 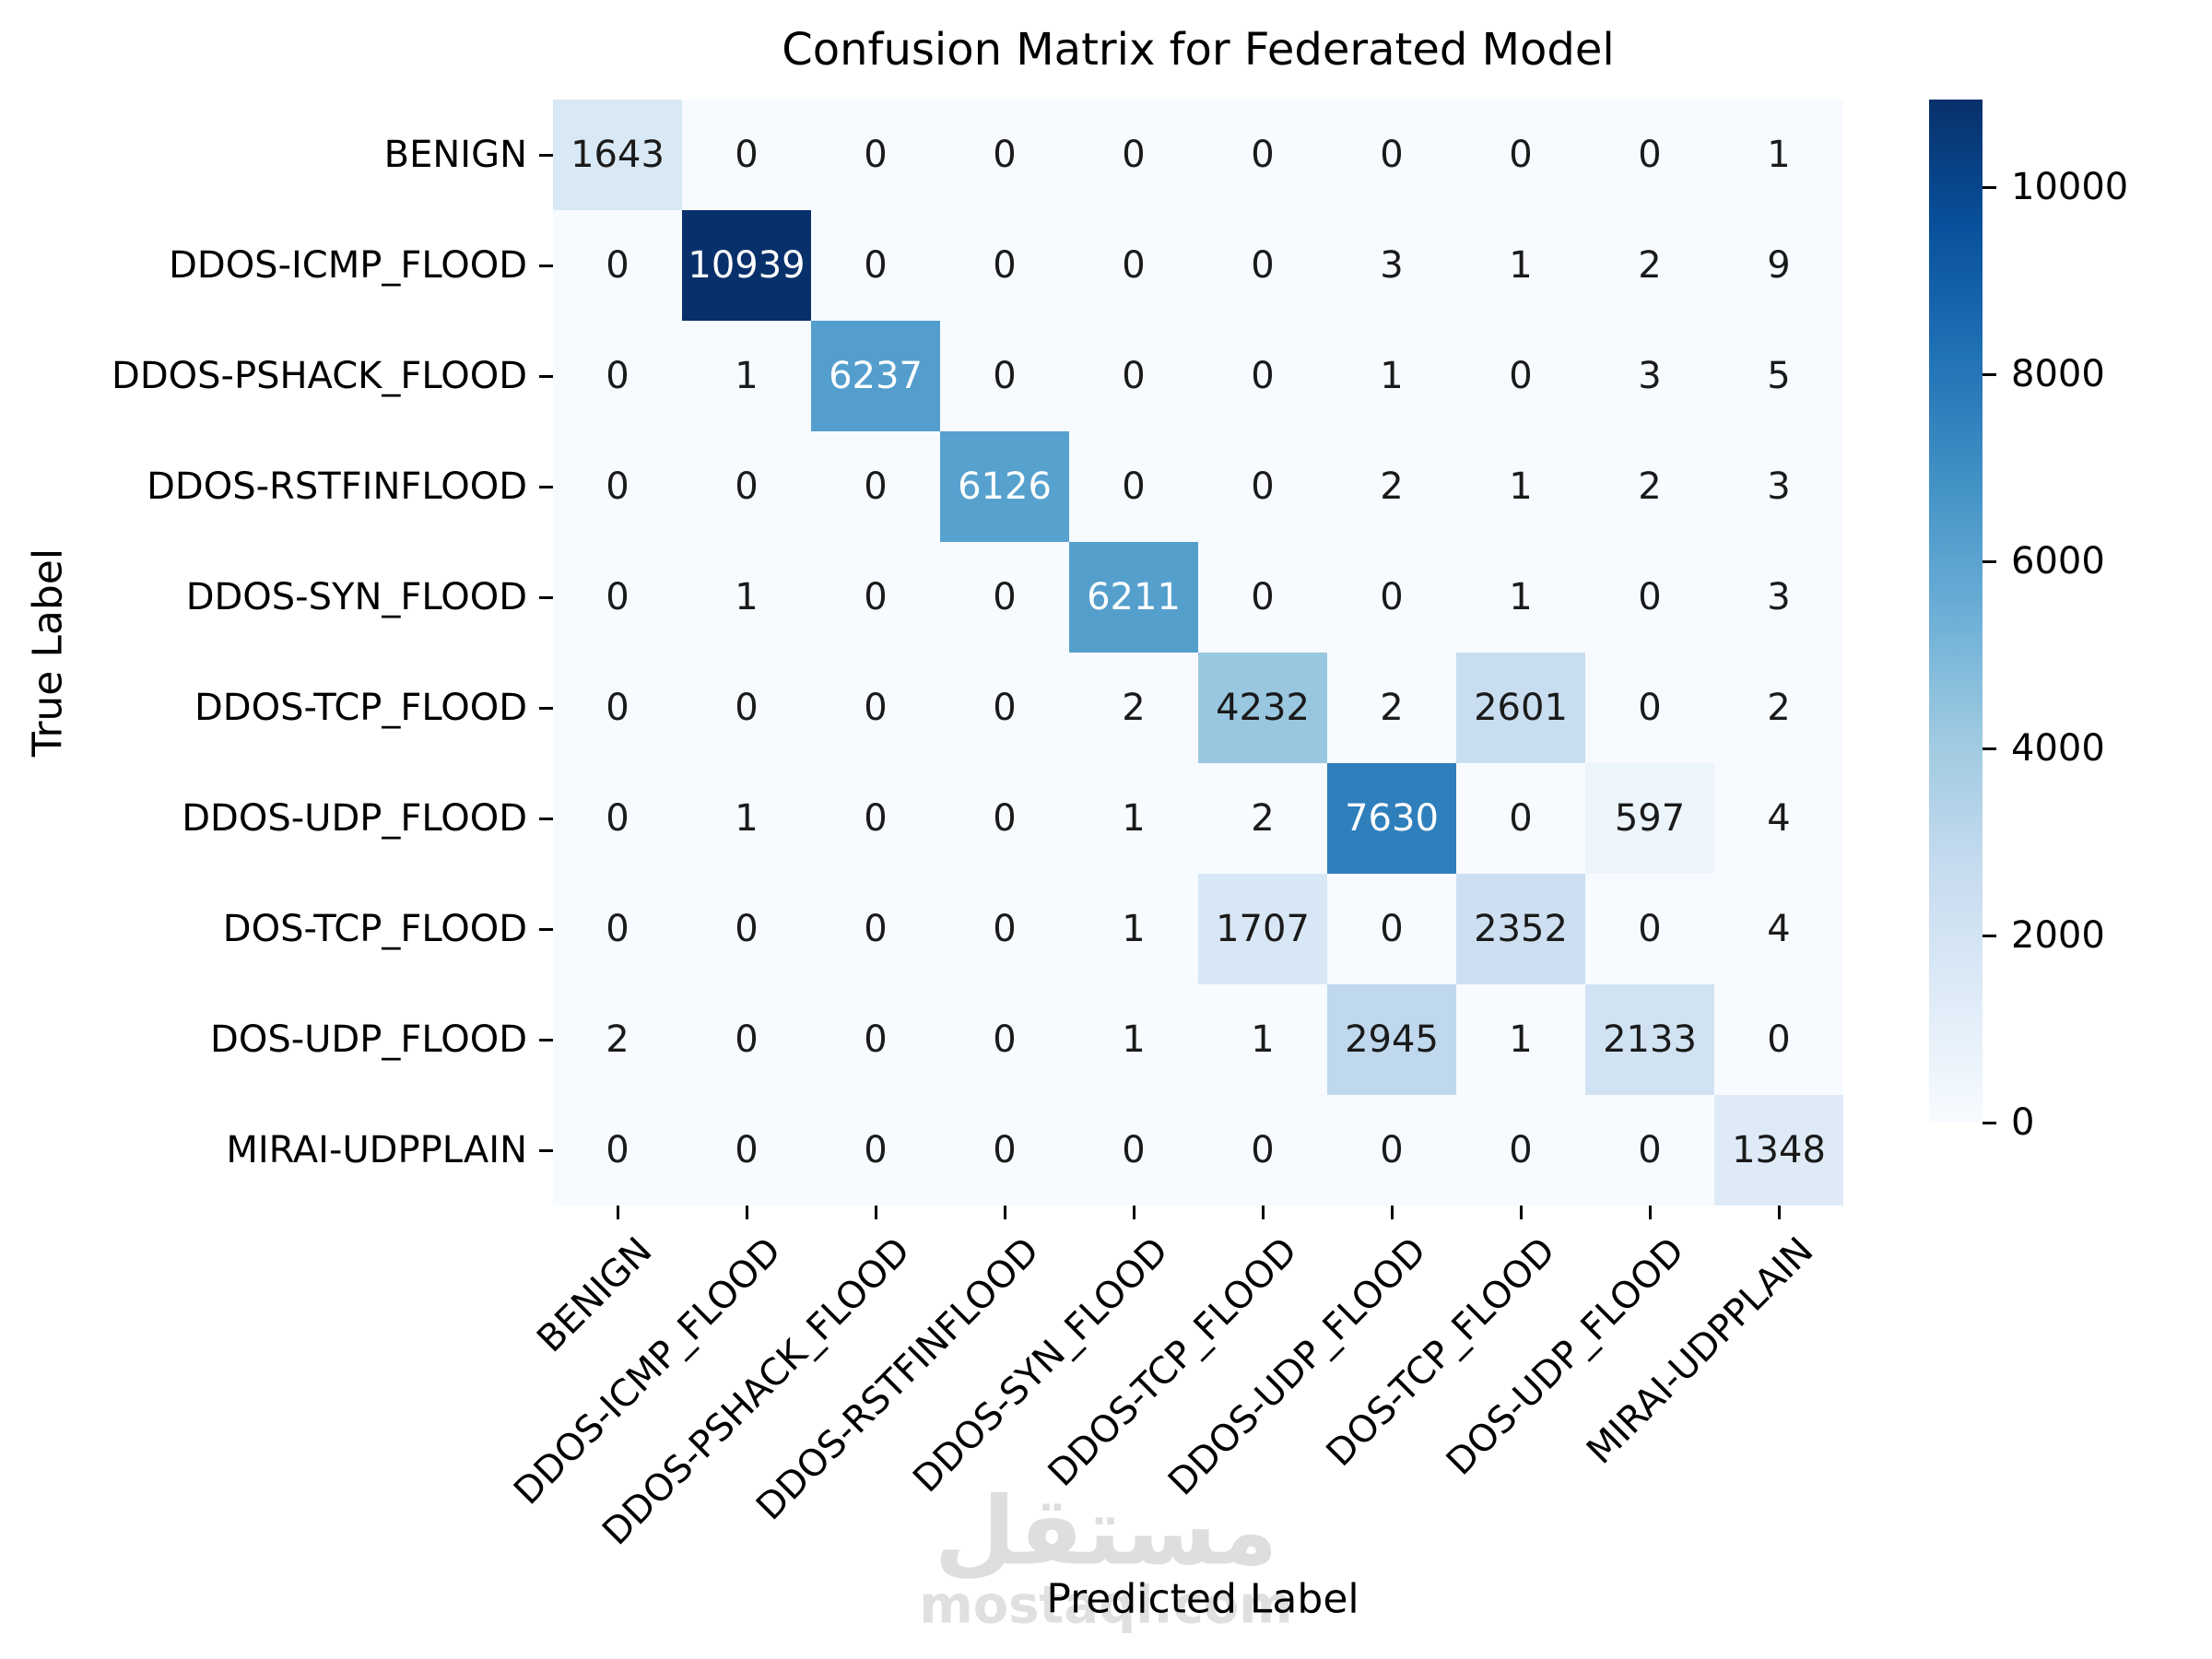 I want to click on x-tick-label: DDOS-UDP_FLOOD, so click(x=1297, y=1367).